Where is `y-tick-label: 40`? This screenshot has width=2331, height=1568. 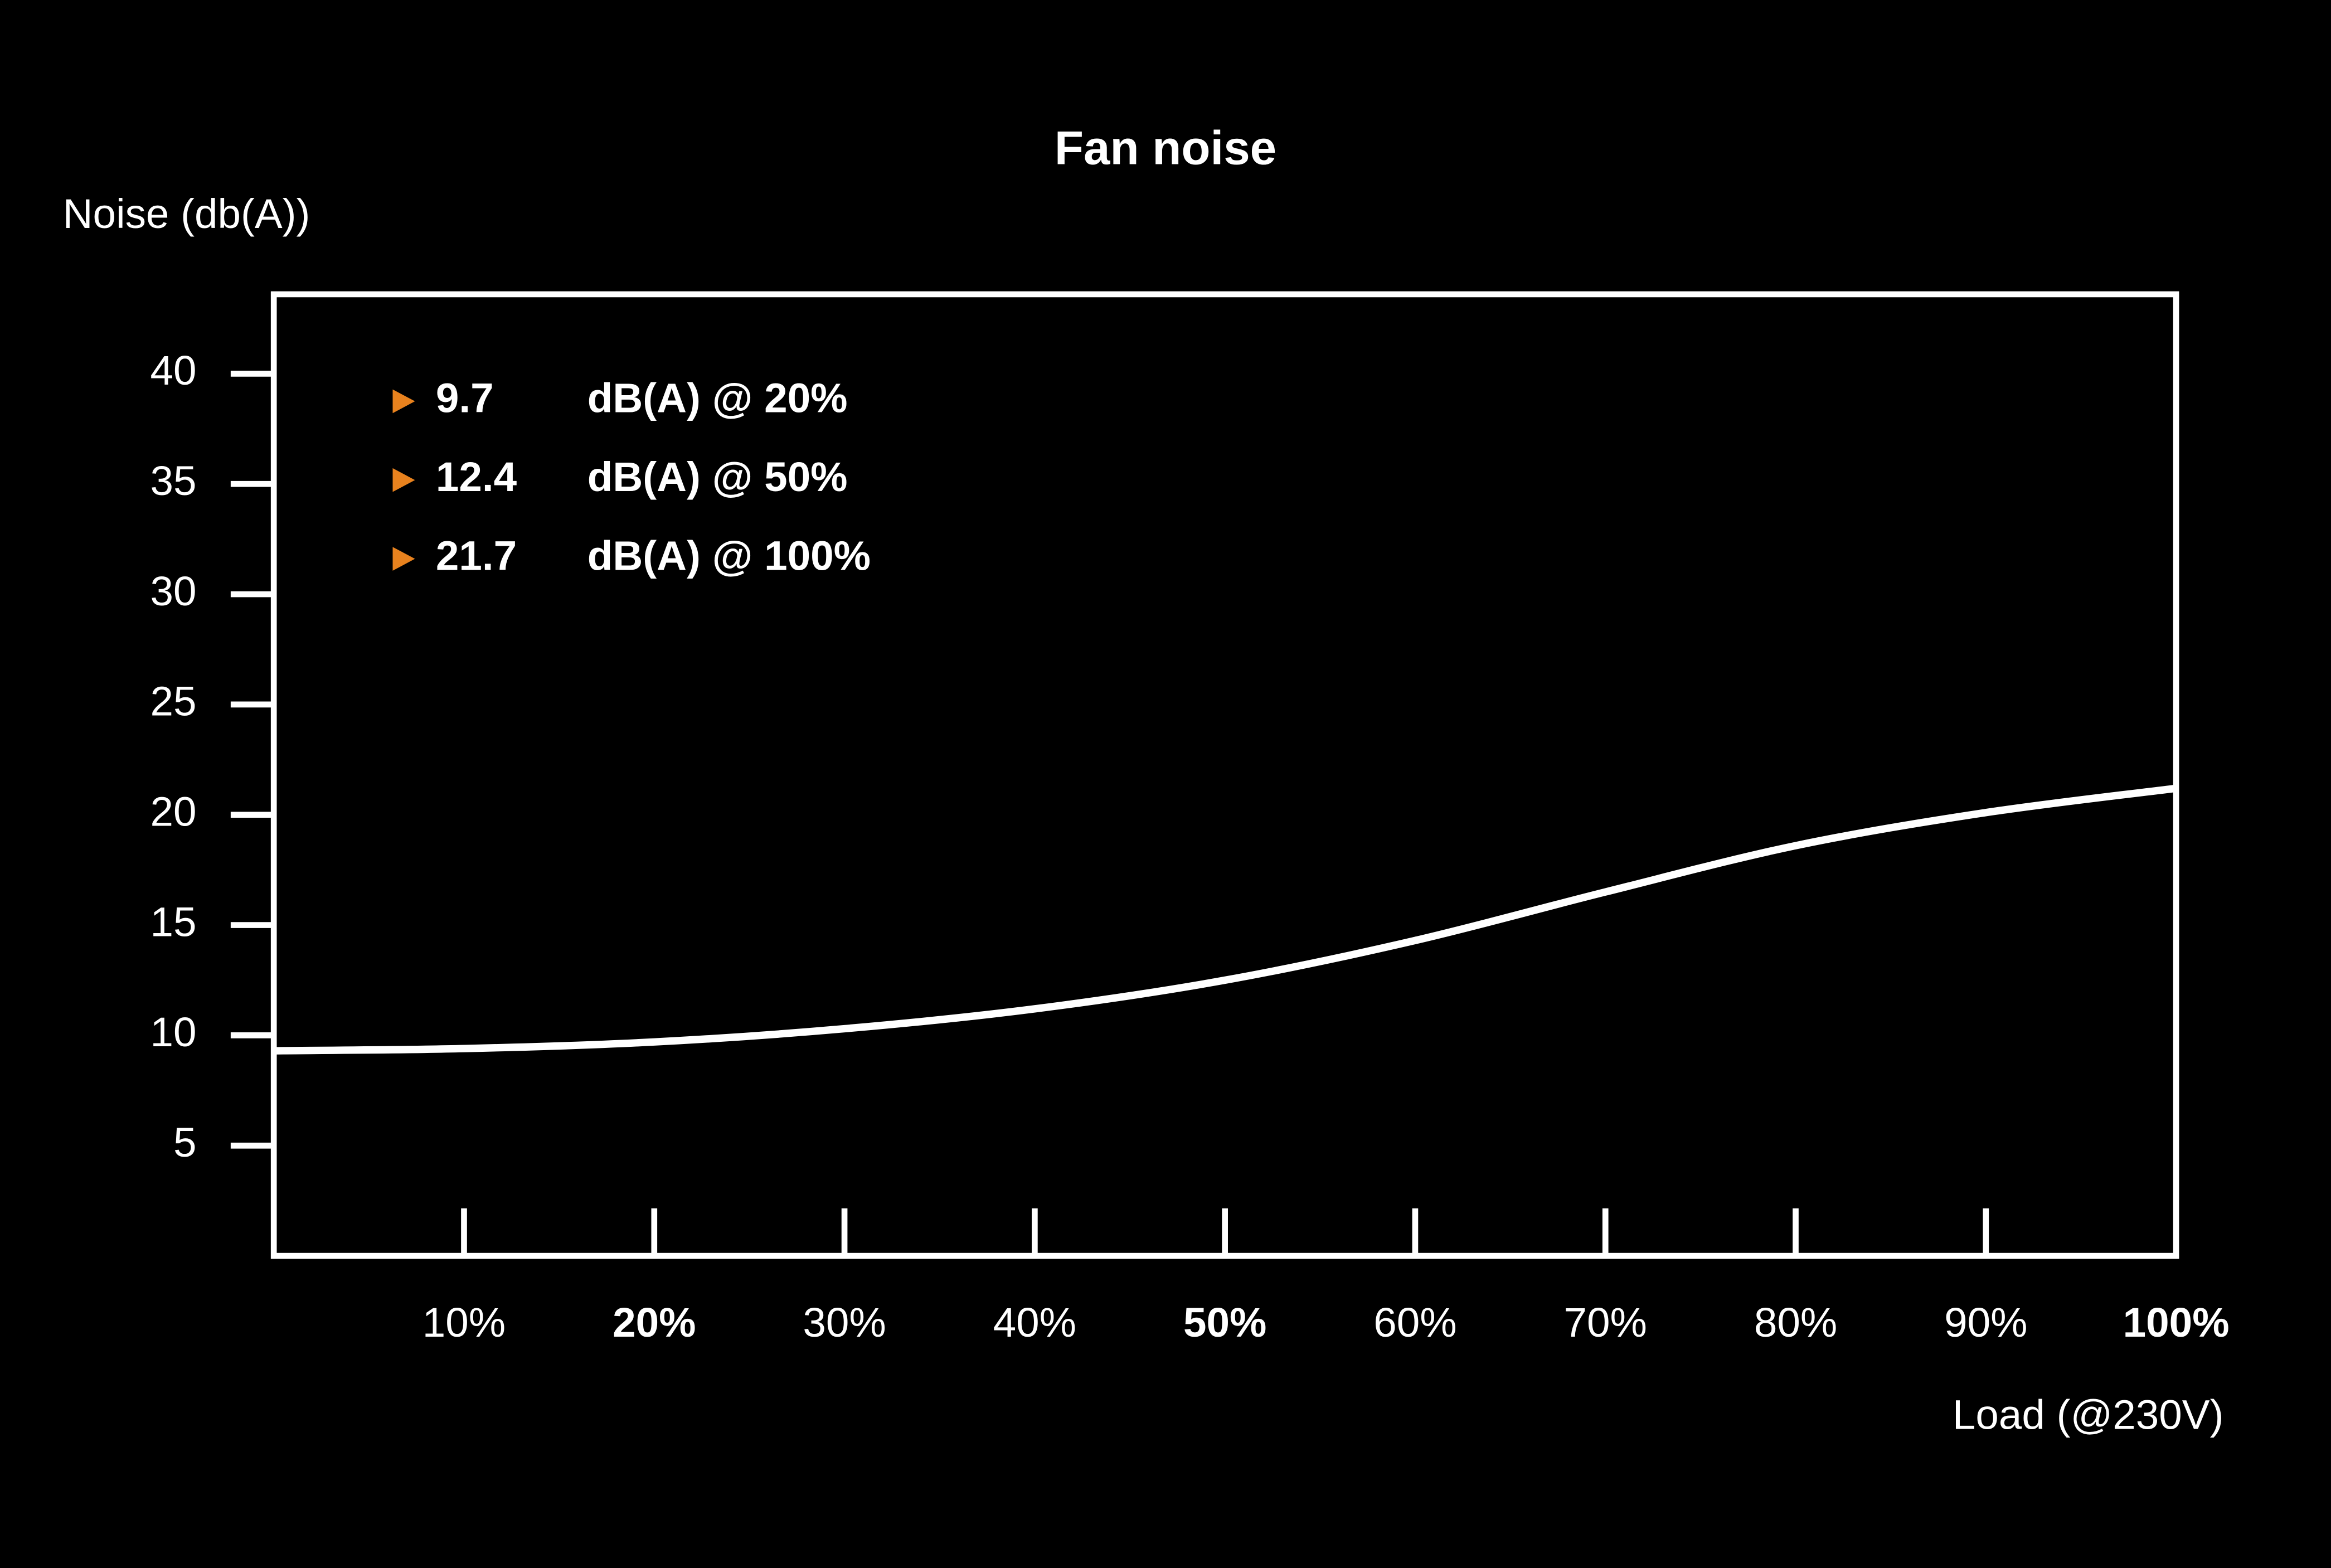 y-tick-label: 40 is located at coordinates (173, 370).